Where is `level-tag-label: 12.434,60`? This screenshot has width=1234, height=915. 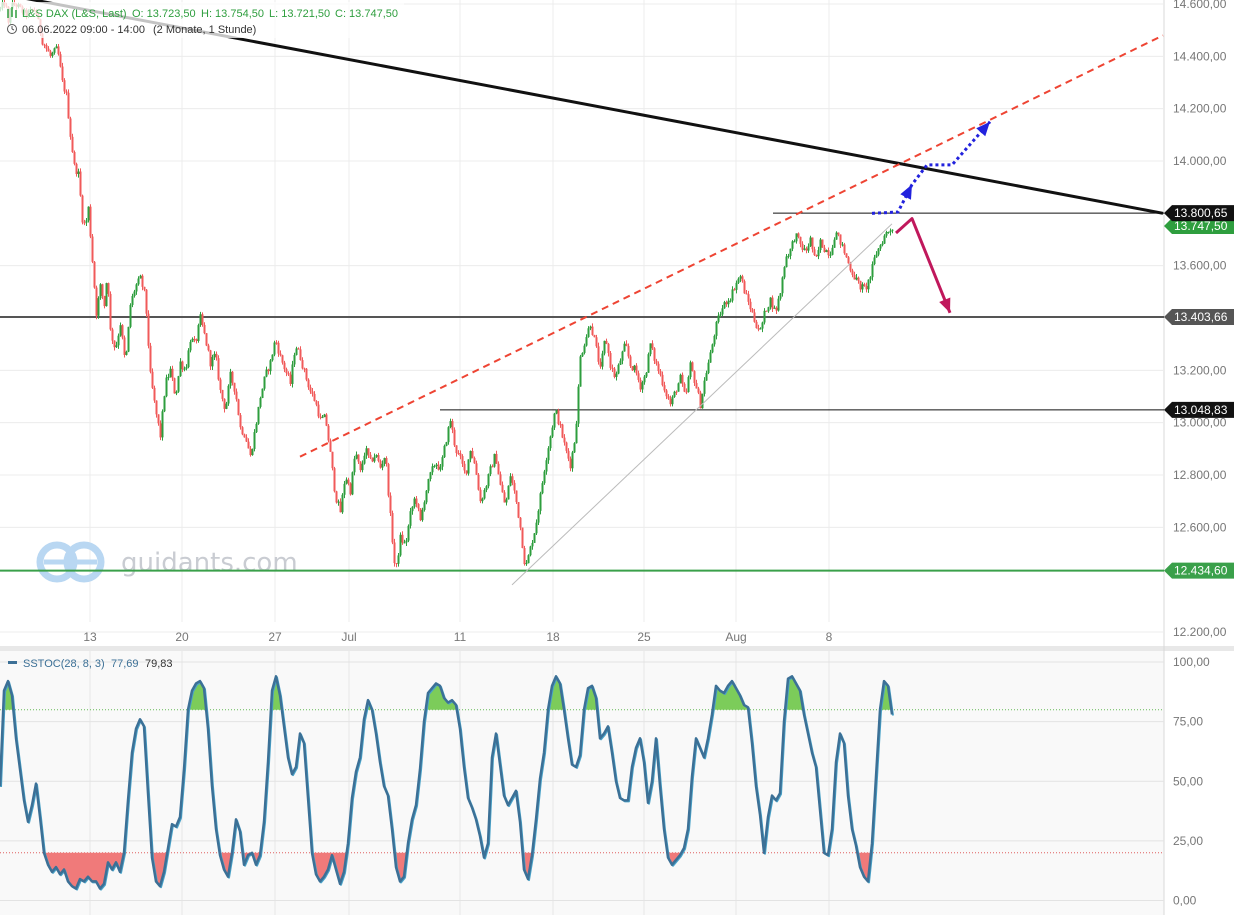
level-tag-label: 12.434,60 is located at coordinates (1201, 571).